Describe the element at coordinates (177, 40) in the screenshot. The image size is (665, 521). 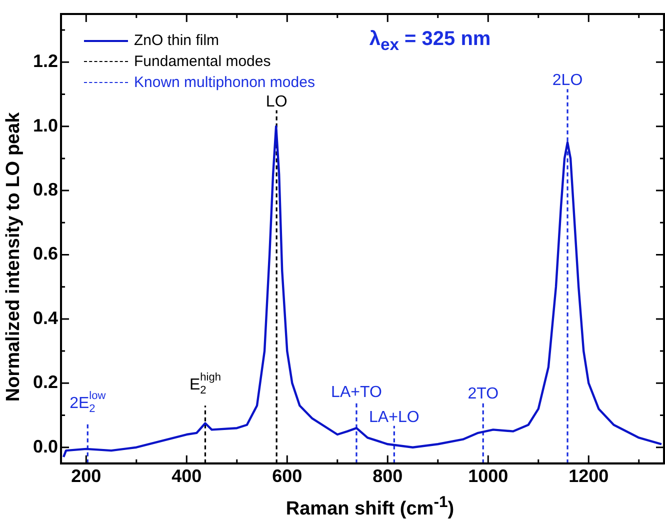
I see `legend-label: ZnO thin film` at that location.